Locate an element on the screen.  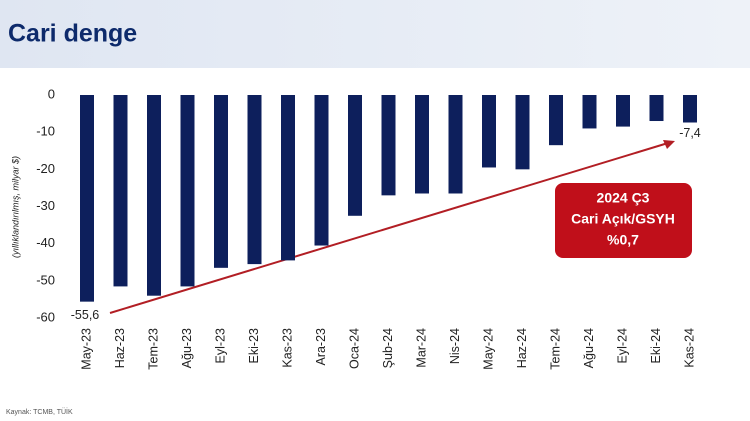
x-tick-label: Ağu-23 is located at coordinates (187, 348).